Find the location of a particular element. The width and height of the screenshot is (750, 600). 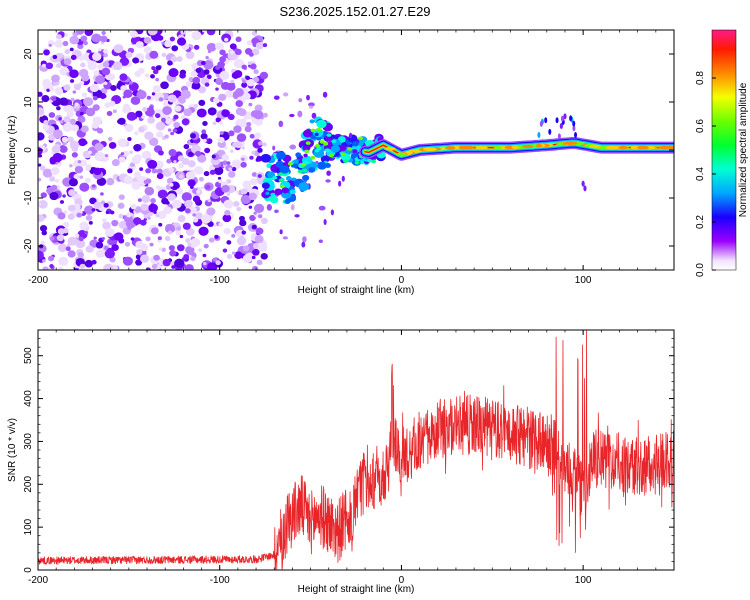

heatmap-spike-blob is located at coordinates (574, 123).